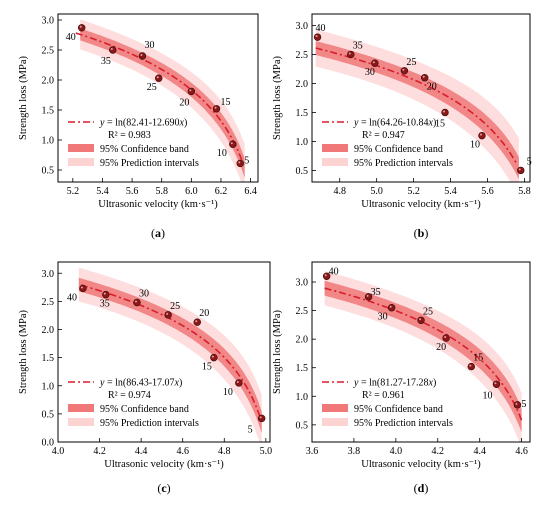 This screenshot has height=509, width=550. Describe the element at coordinates (129, 135) in the screenshot. I see `legend-r2: R² = 0.983` at that location.